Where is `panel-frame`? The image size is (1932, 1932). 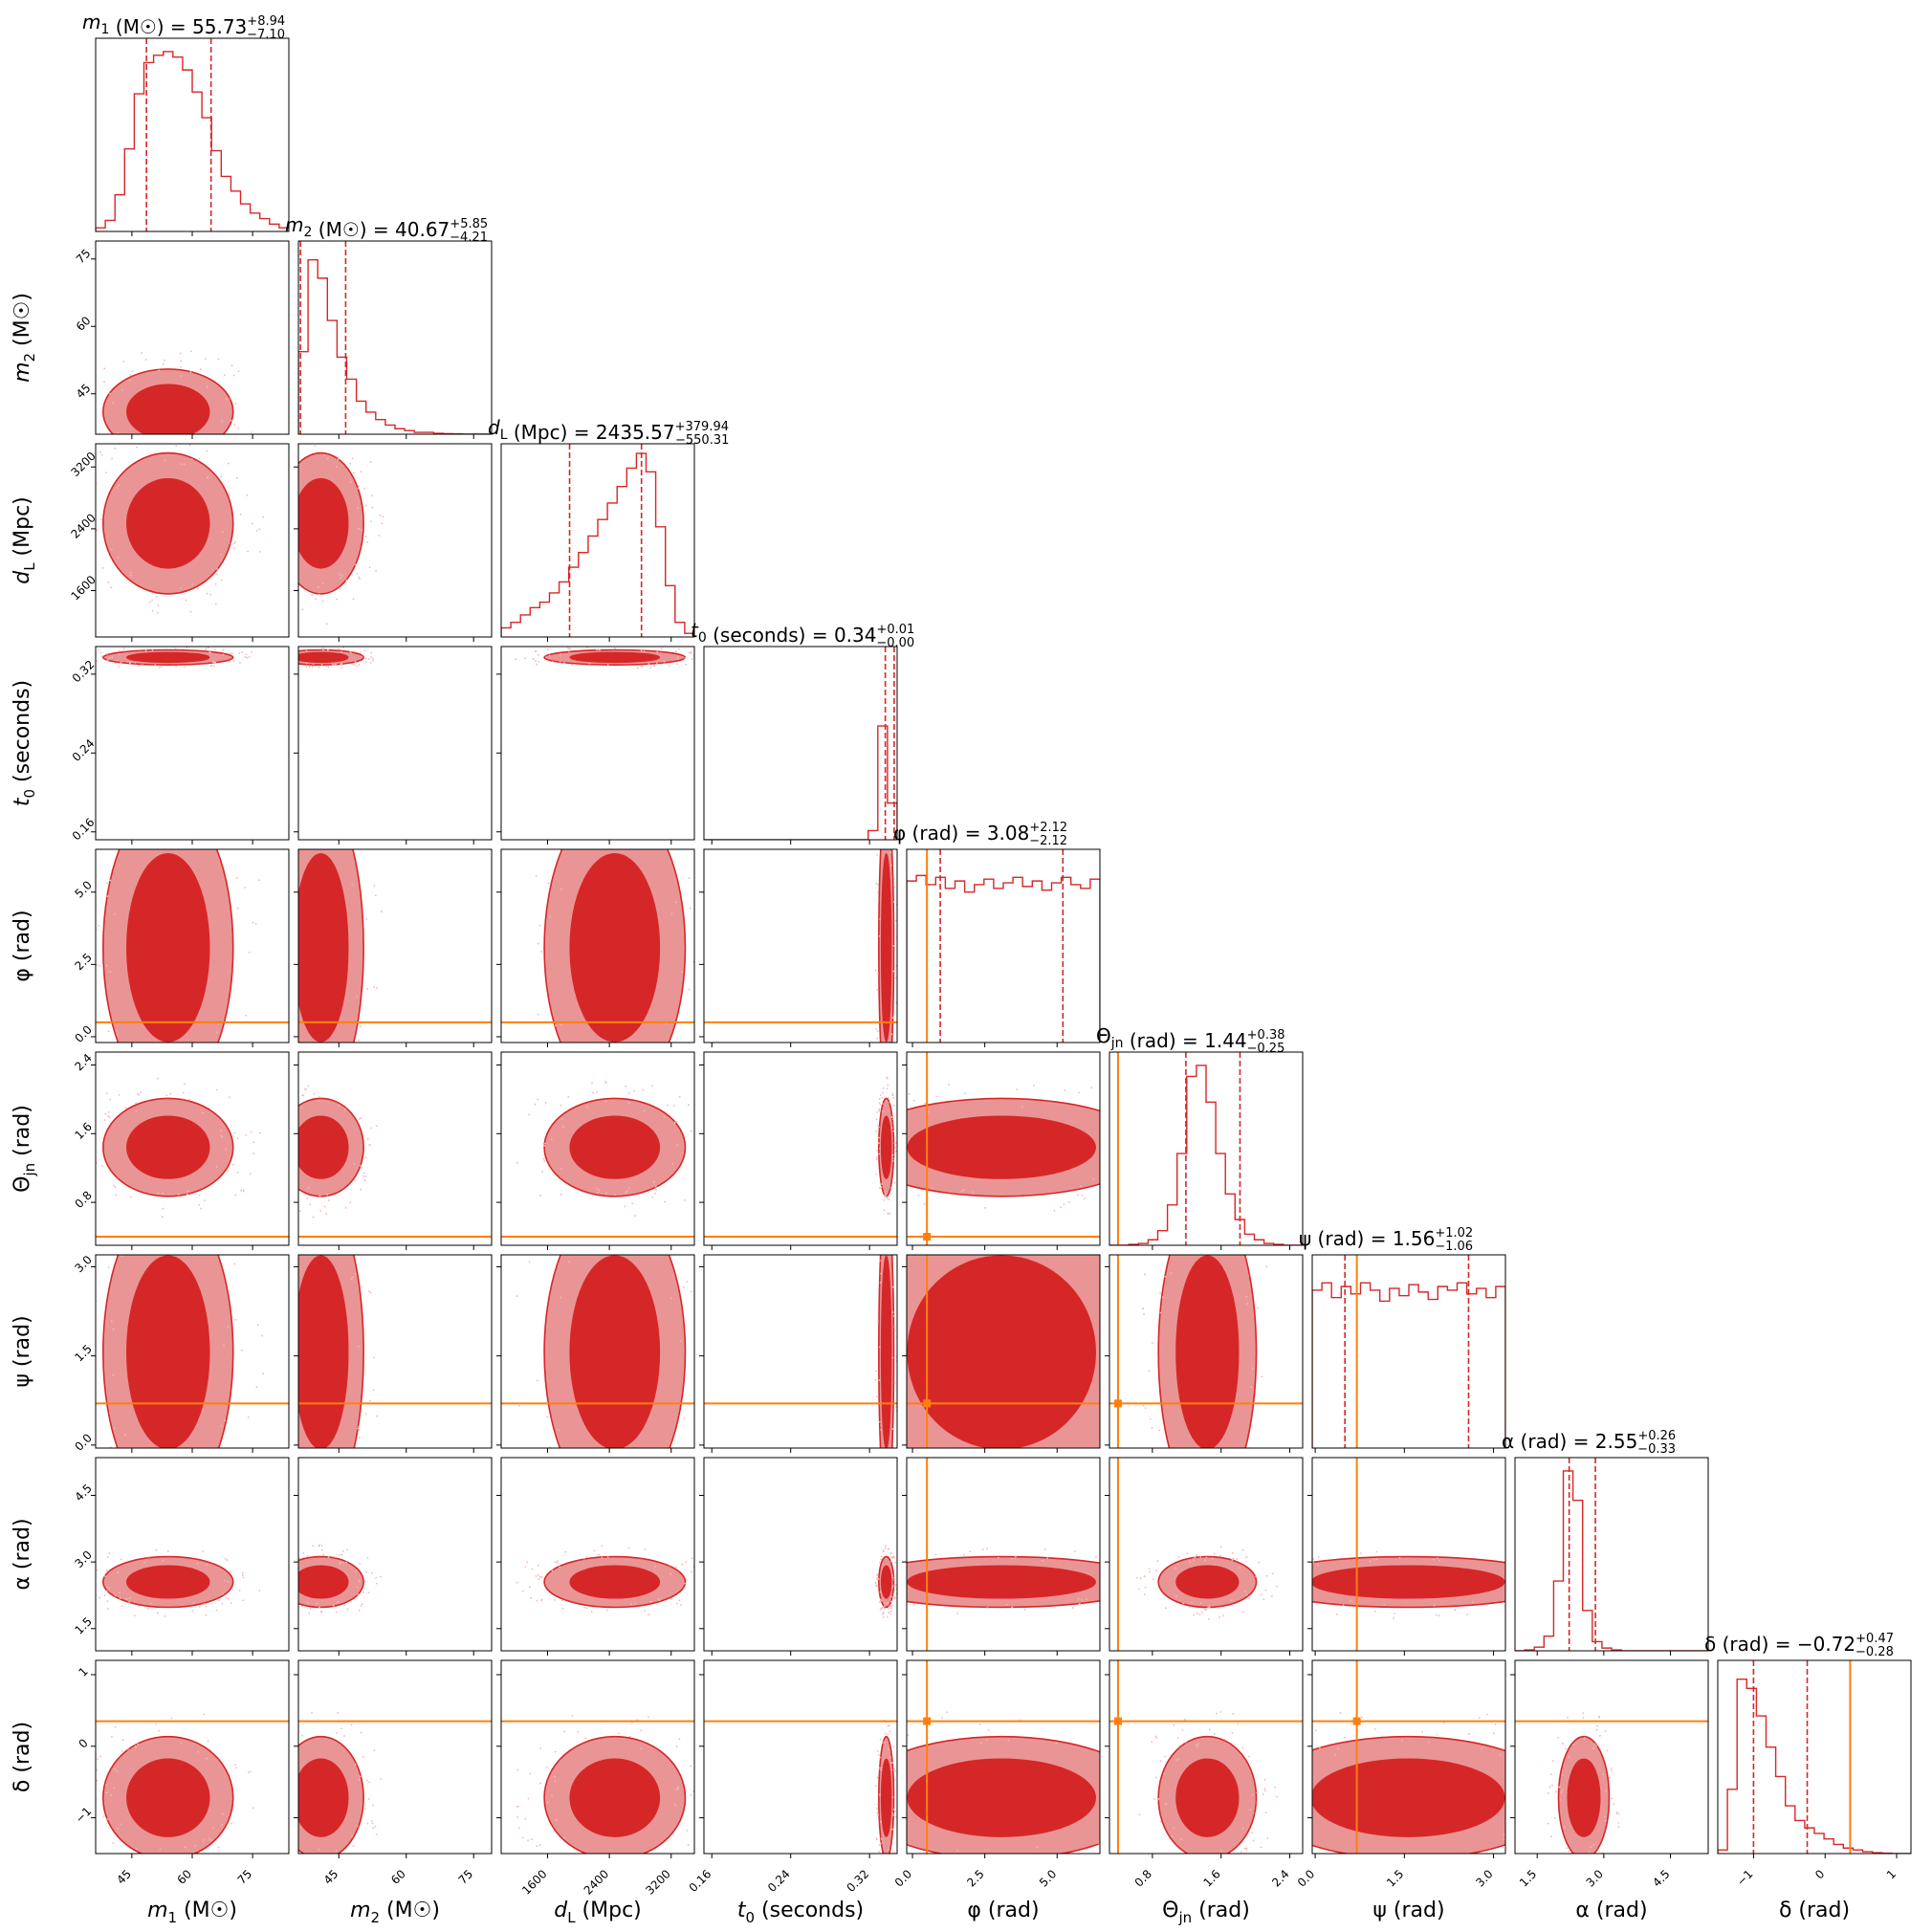 panel-frame is located at coordinates (1408, 1351).